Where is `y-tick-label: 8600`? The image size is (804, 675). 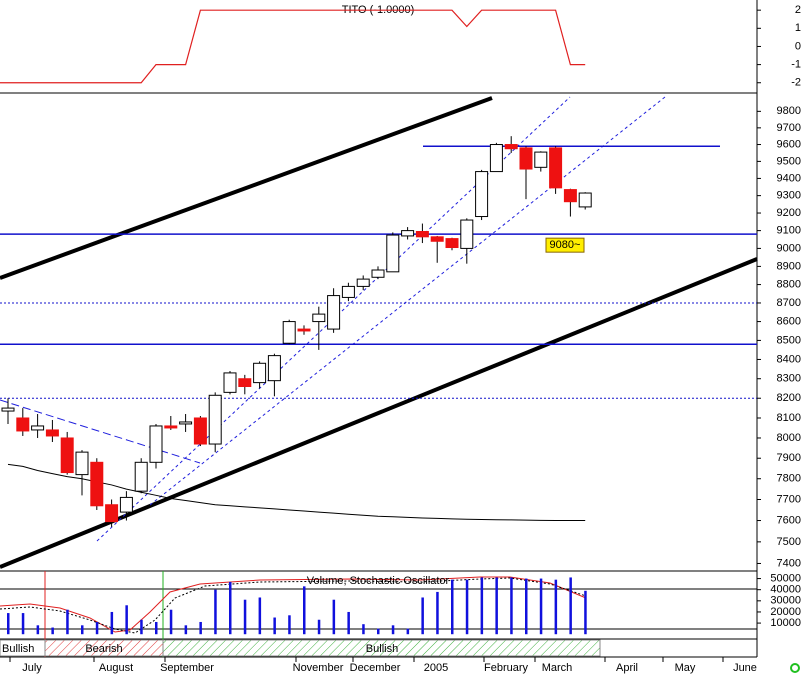
y-tick-label: 8600 is located at coordinates (789, 321).